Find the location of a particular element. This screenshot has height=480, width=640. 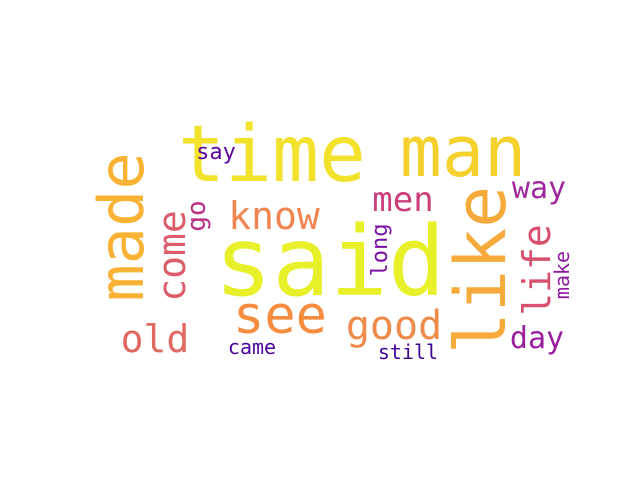

word-good: good is located at coordinates (394, 326).